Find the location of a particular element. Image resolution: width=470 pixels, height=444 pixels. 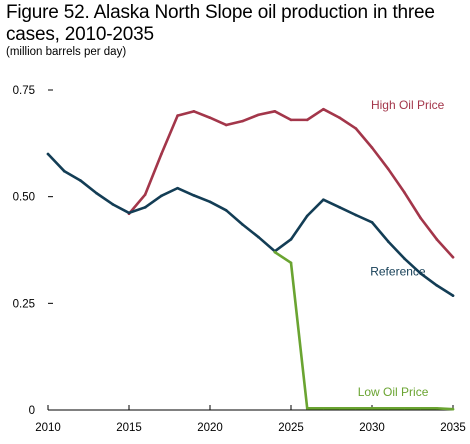

data-point-reference-2034 is located at coordinates (437, 285).